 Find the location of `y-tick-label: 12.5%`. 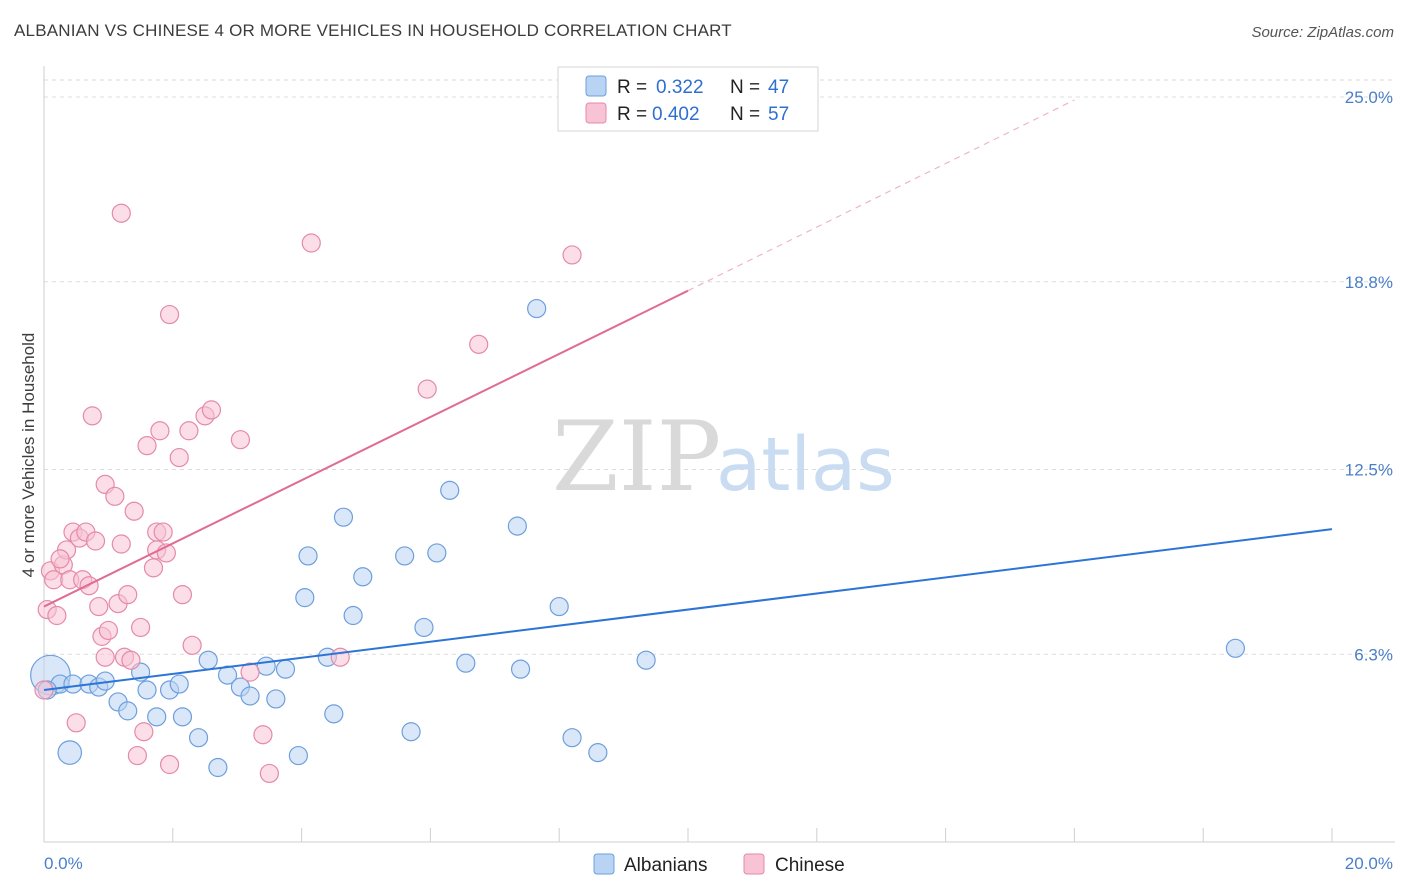

y-tick-label: 12.5% is located at coordinates (1369, 470).